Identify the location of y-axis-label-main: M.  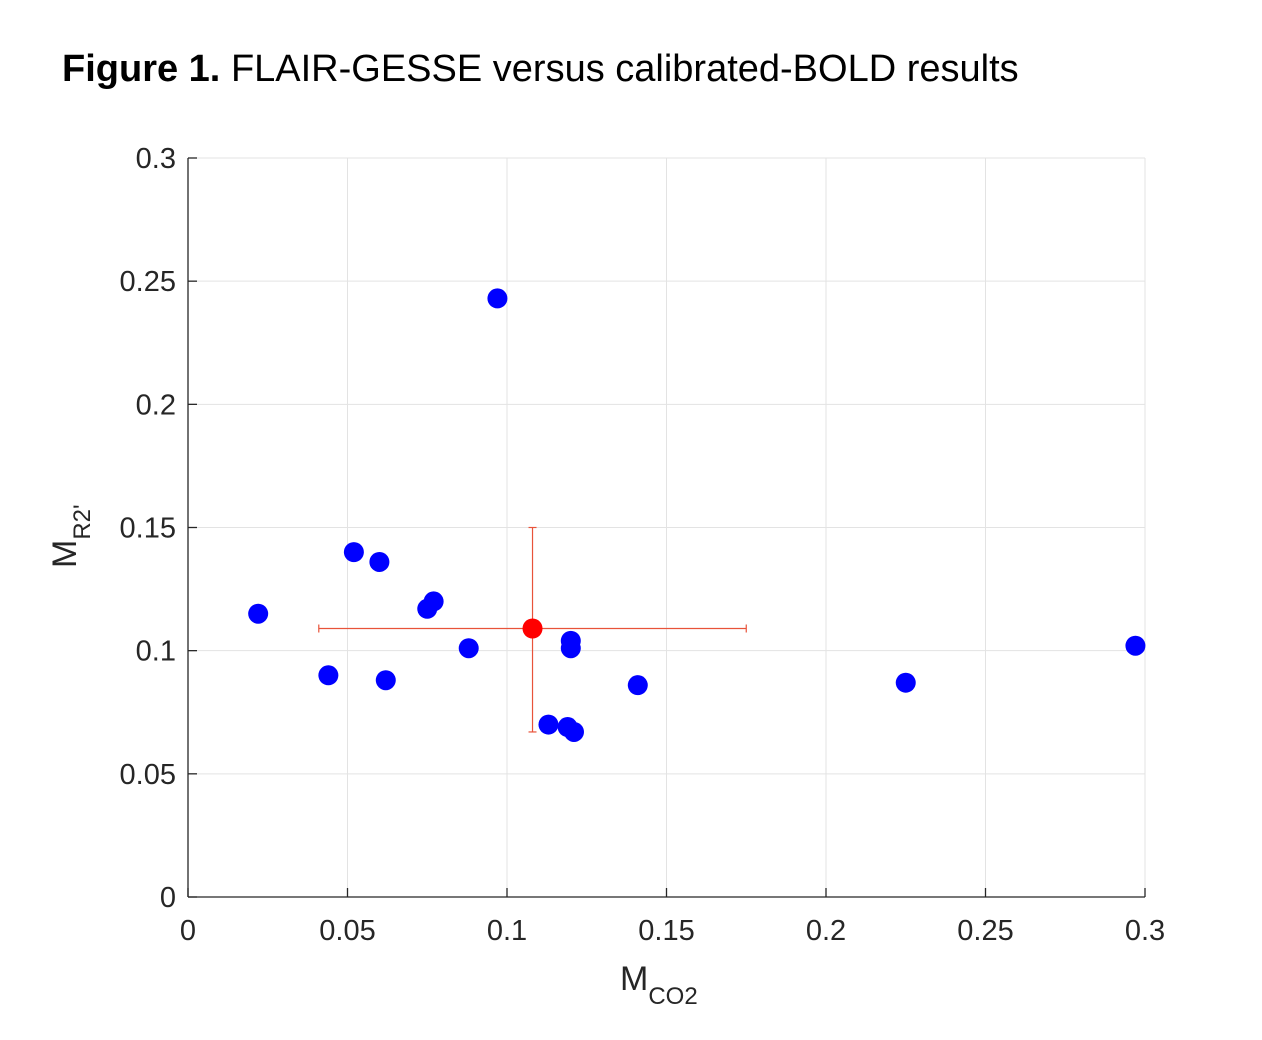
(65, 554).